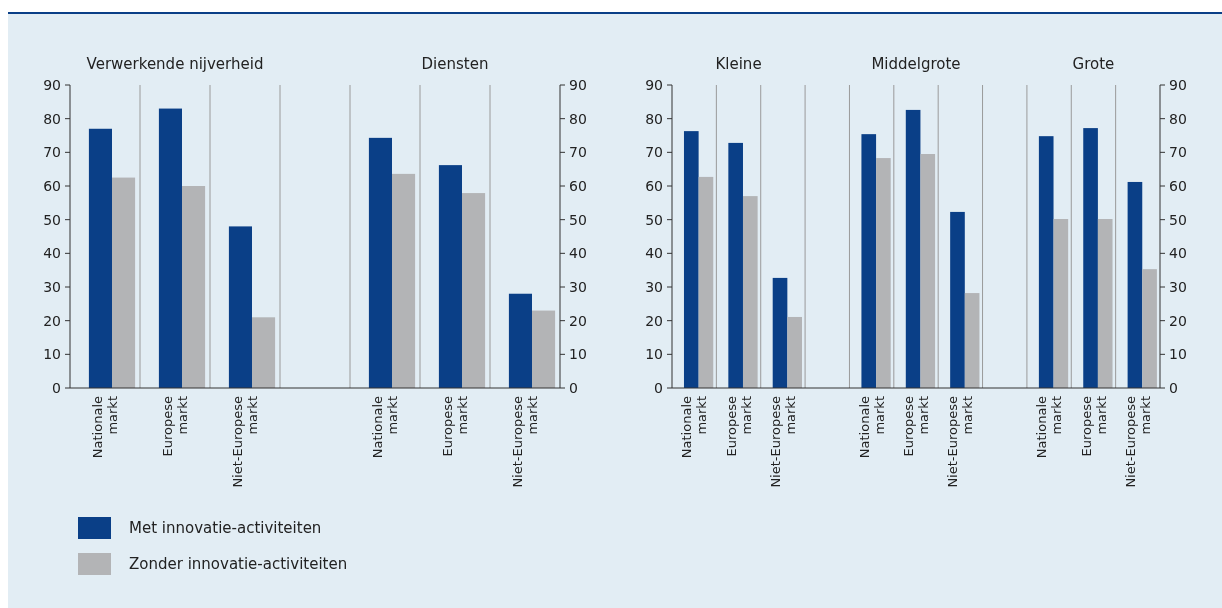 This screenshot has height=608, width=1222. What do you see at coordinates (1093, 64) in the screenshot?
I see `text: Grote` at bounding box center [1093, 64].